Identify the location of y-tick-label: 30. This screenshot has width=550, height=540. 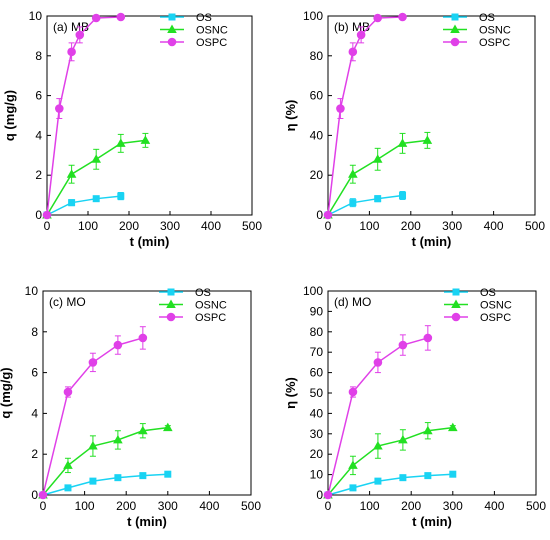
(317, 434).